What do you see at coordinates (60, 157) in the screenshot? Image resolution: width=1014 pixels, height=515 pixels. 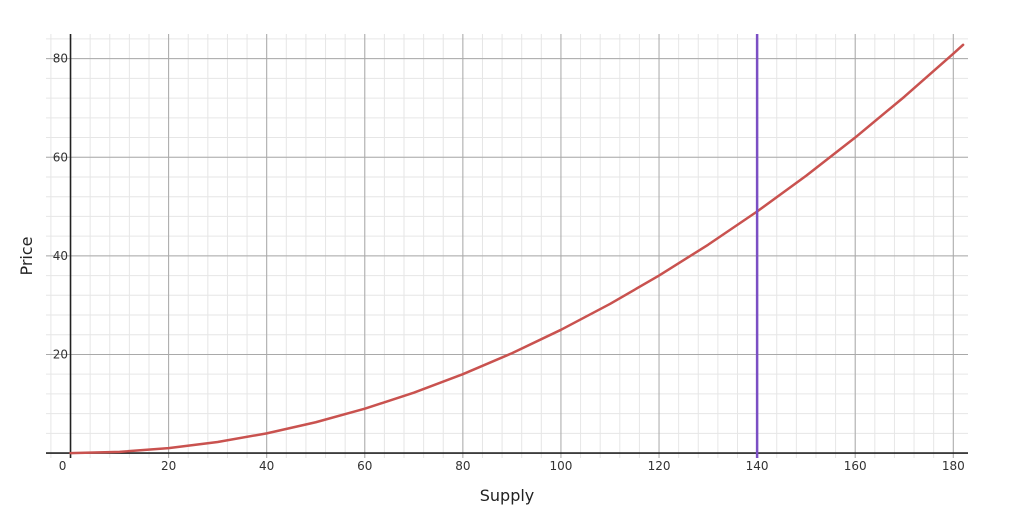 I see `y-tick-label: 60` at bounding box center [60, 157].